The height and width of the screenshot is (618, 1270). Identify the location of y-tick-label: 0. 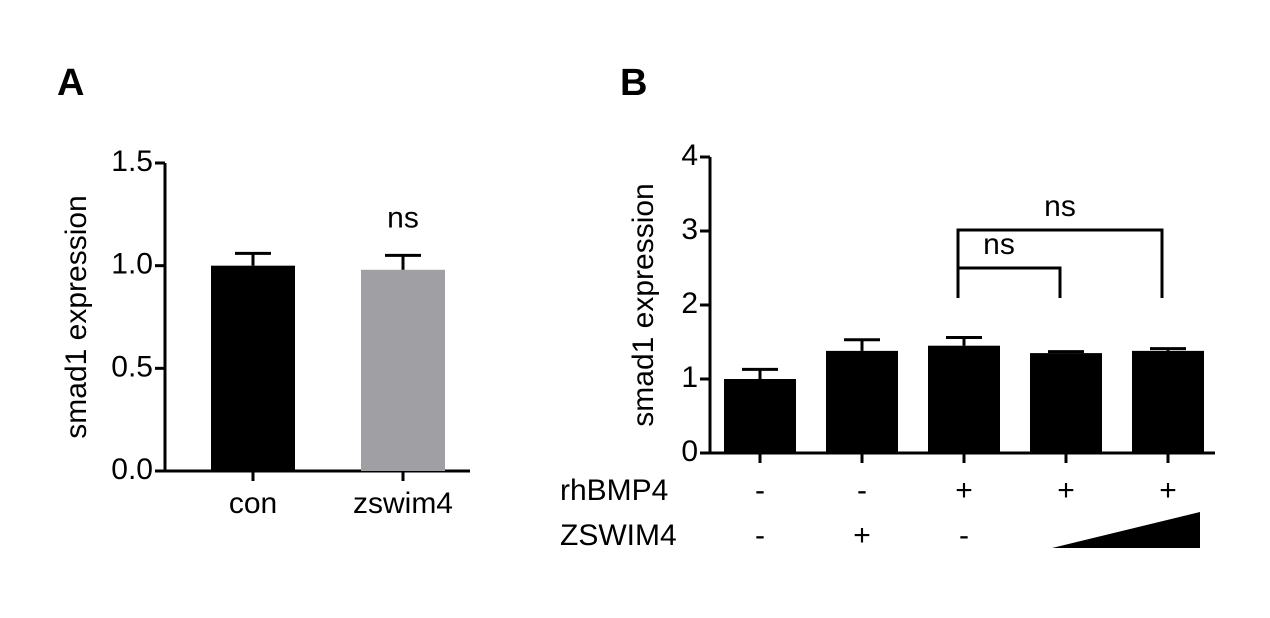
(689, 451).